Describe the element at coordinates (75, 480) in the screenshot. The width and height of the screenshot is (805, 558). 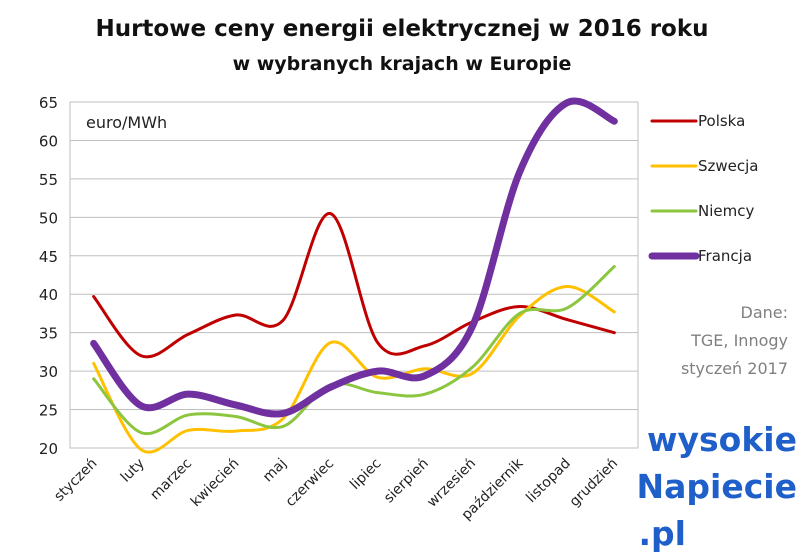
I see `x-tick-label: styczeń` at that location.